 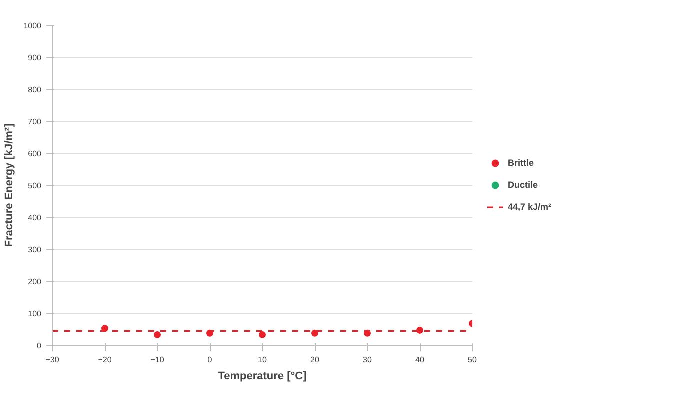 What do you see at coordinates (35, 122) in the screenshot?
I see `y-tick-label: 700` at bounding box center [35, 122].